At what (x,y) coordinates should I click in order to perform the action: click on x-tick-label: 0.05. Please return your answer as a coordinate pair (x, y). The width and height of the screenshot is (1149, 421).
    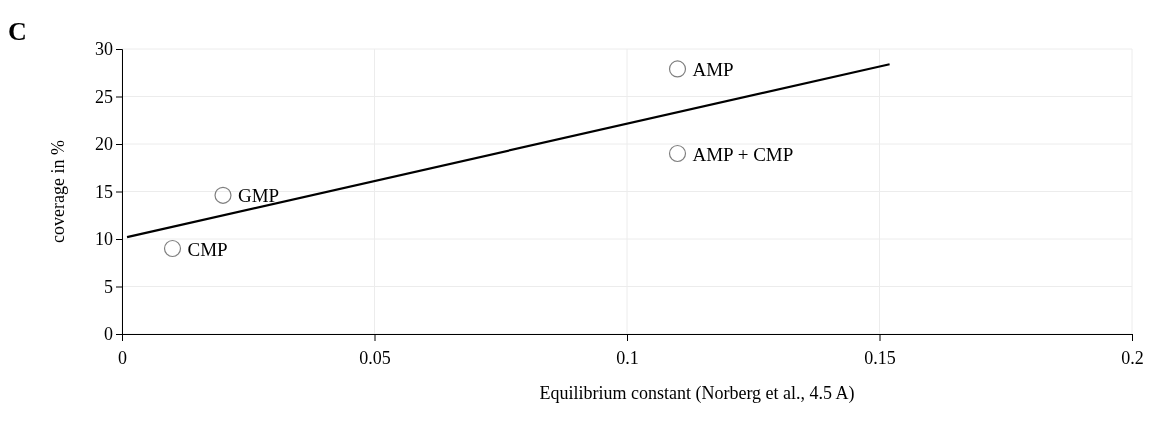
    Looking at the image, I should click on (375, 357).